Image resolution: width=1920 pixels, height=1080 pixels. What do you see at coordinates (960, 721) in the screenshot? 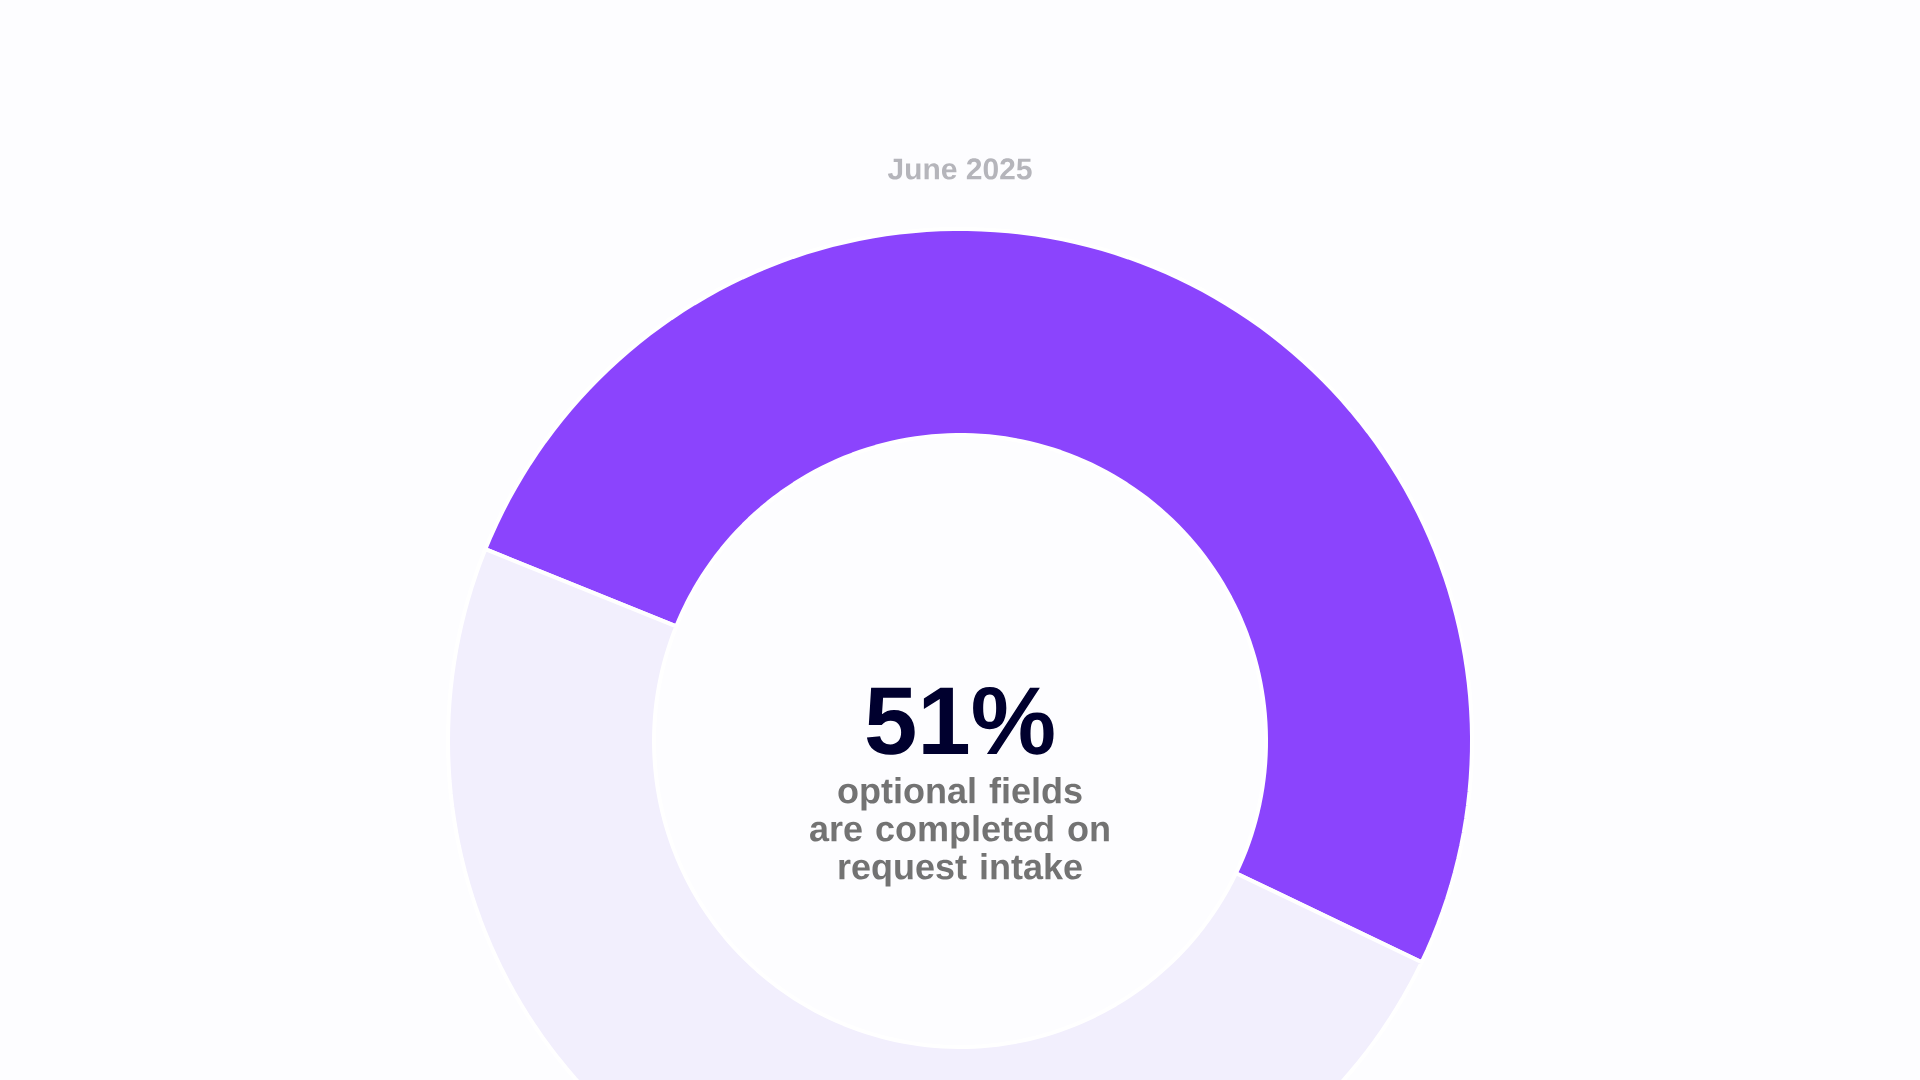
I see `data-label: 51%` at bounding box center [960, 721].